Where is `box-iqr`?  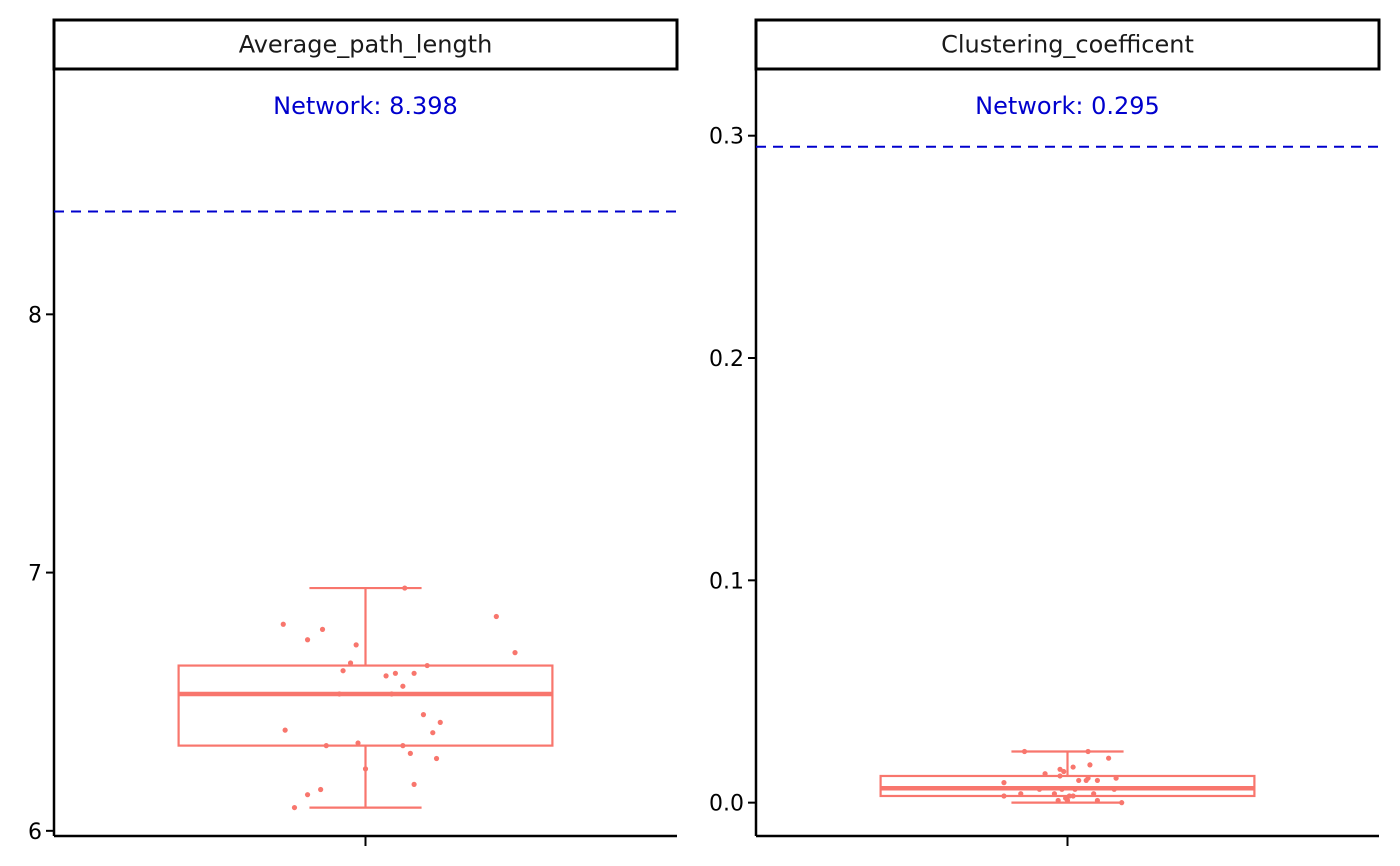
box-iqr is located at coordinates (365, 705).